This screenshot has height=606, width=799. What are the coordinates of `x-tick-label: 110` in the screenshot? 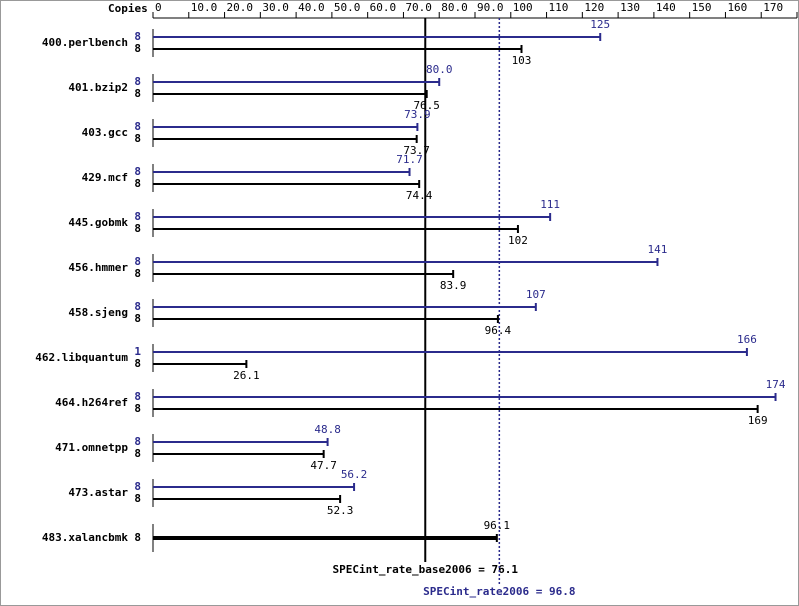 It's located at (559, 7).